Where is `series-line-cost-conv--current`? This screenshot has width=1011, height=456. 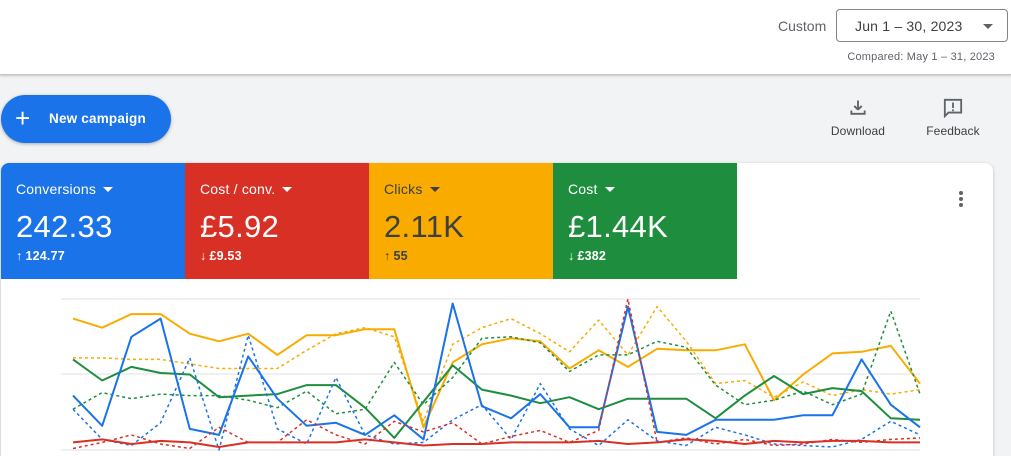 series-line-cost-conv--current is located at coordinates (496, 443).